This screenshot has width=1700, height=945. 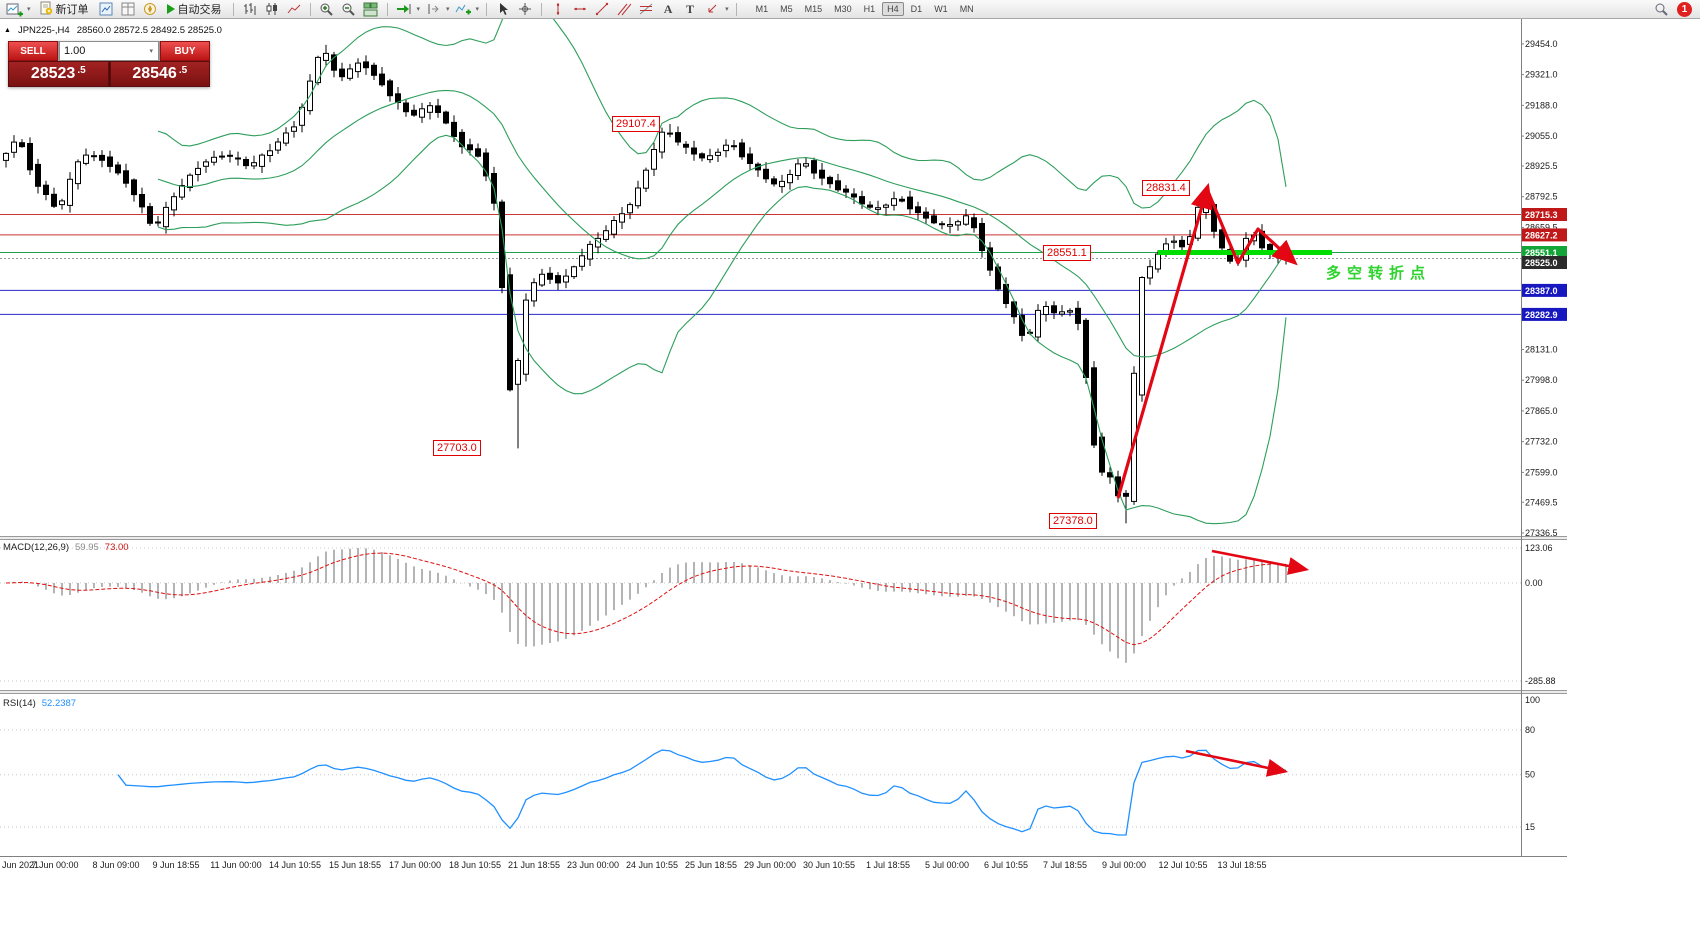 I want to click on price-line-label-text: 28387.0, so click(x=1541, y=291).